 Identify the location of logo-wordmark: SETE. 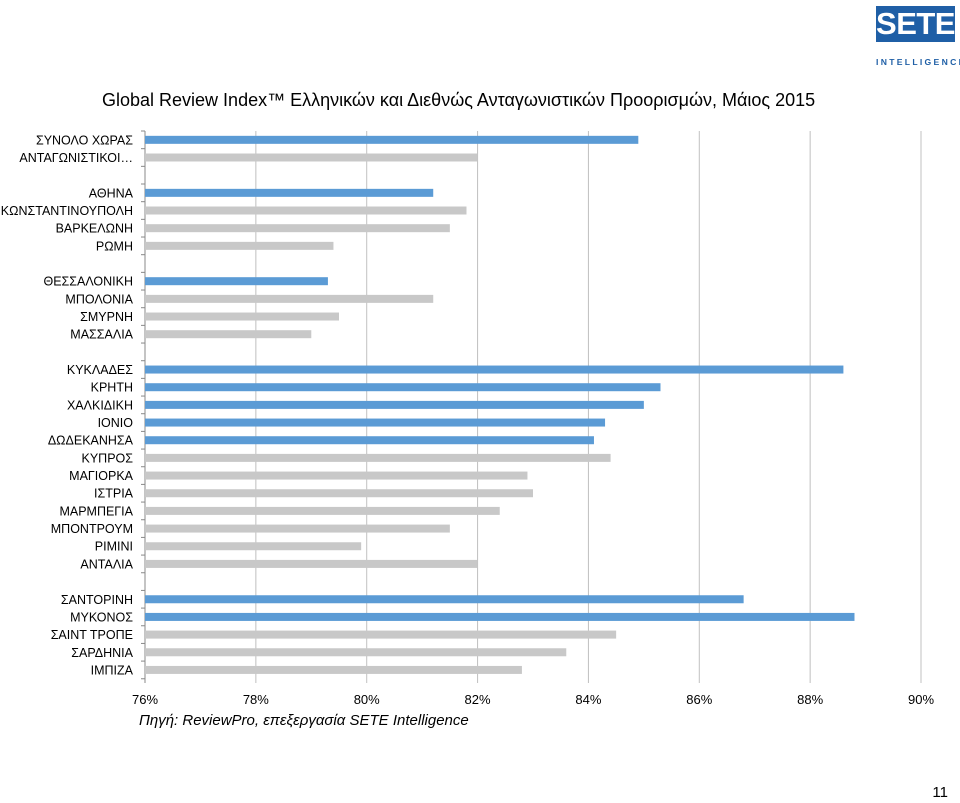
(915, 24).